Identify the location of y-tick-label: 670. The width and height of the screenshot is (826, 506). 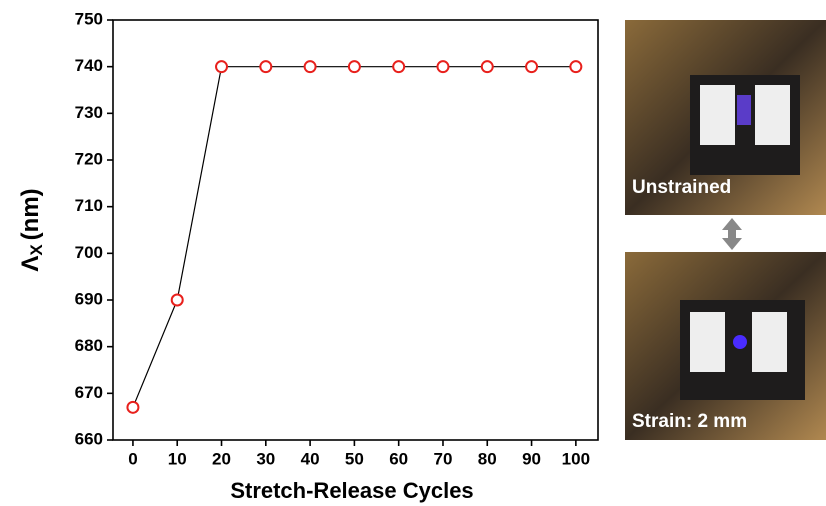
(89, 392).